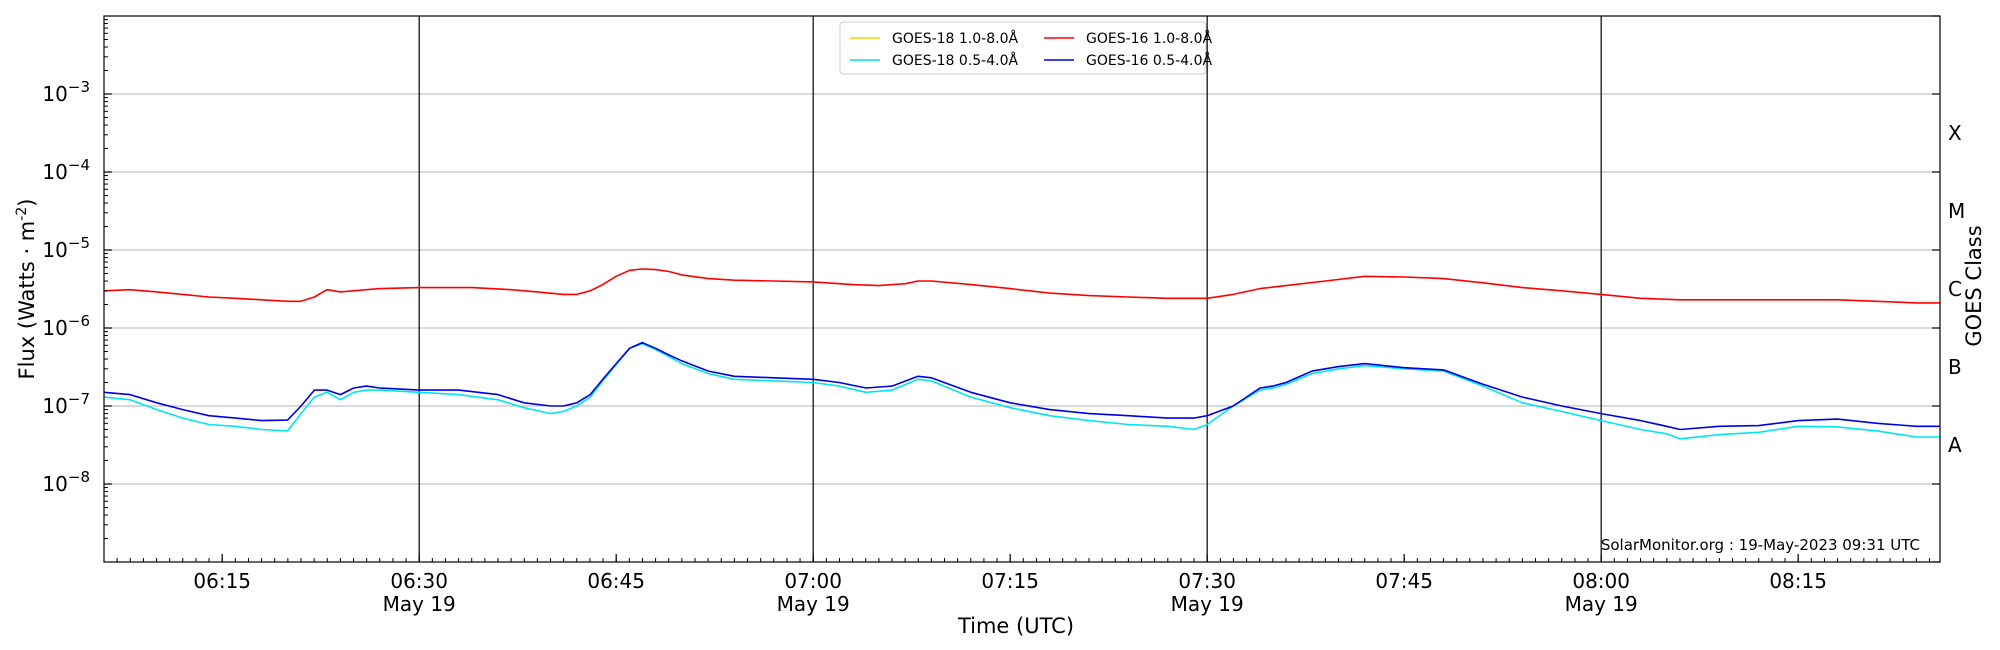 The width and height of the screenshot is (2000, 650). I want to click on x-tick-label: 07:30, so click(1207, 581).